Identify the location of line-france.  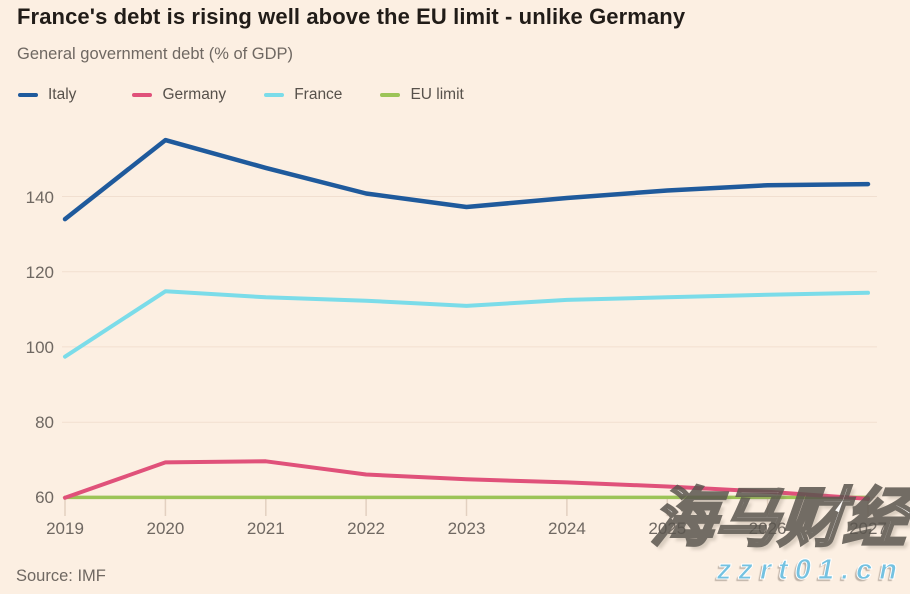
(466, 324).